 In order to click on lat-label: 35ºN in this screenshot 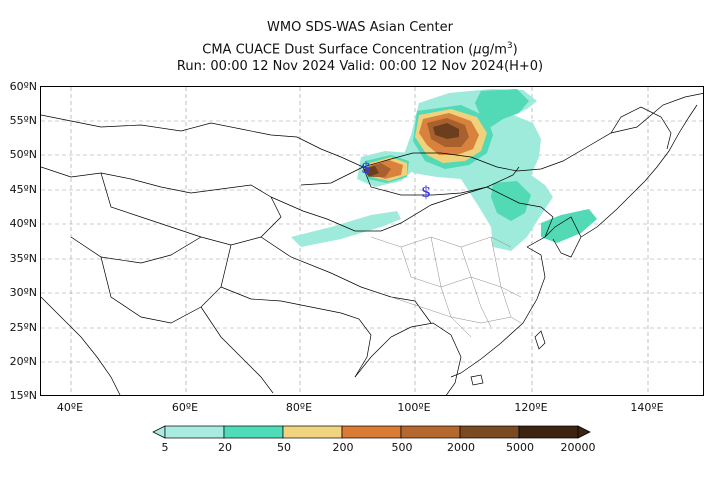, I will do `click(23, 258)`.